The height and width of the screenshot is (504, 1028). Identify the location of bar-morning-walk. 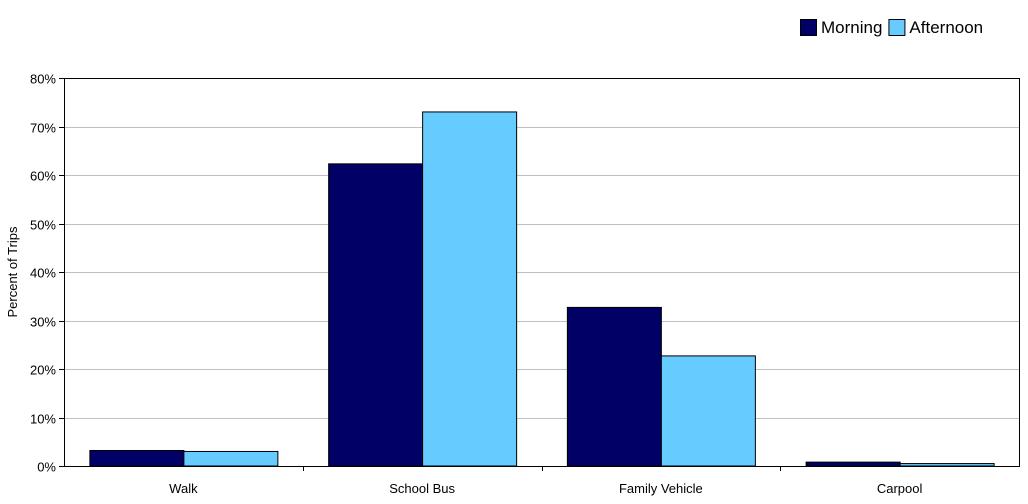
(137, 458).